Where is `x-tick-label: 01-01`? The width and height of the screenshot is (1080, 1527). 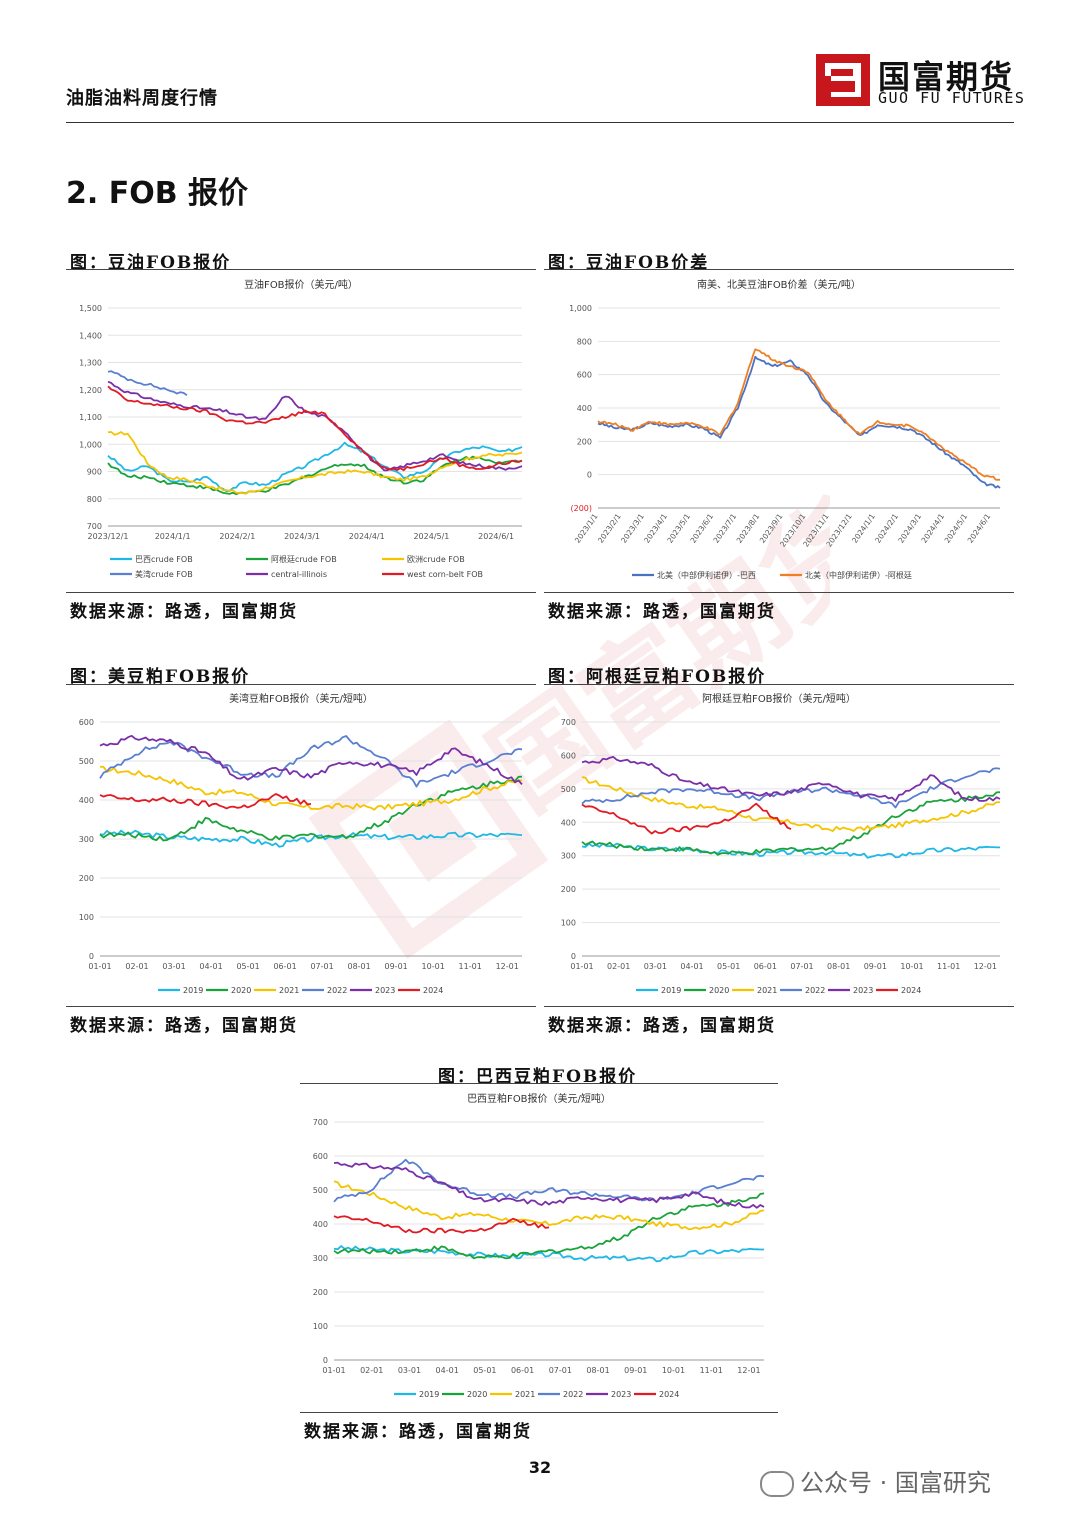 x-tick-label: 01-01 is located at coordinates (99, 966).